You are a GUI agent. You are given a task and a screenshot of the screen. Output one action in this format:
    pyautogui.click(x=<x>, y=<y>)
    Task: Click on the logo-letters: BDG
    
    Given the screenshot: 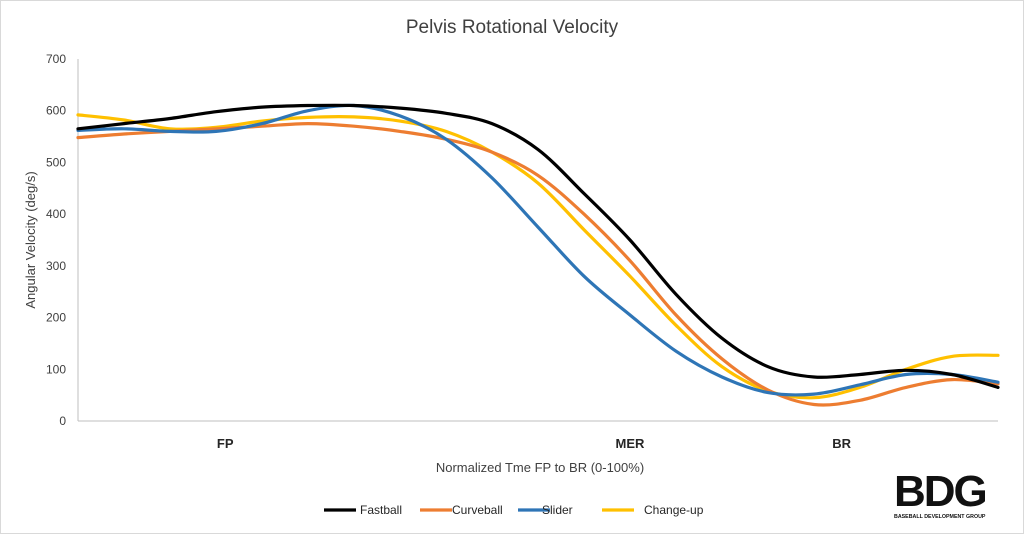 What is the action you would take?
    pyautogui.click(x=940, y=491)
    